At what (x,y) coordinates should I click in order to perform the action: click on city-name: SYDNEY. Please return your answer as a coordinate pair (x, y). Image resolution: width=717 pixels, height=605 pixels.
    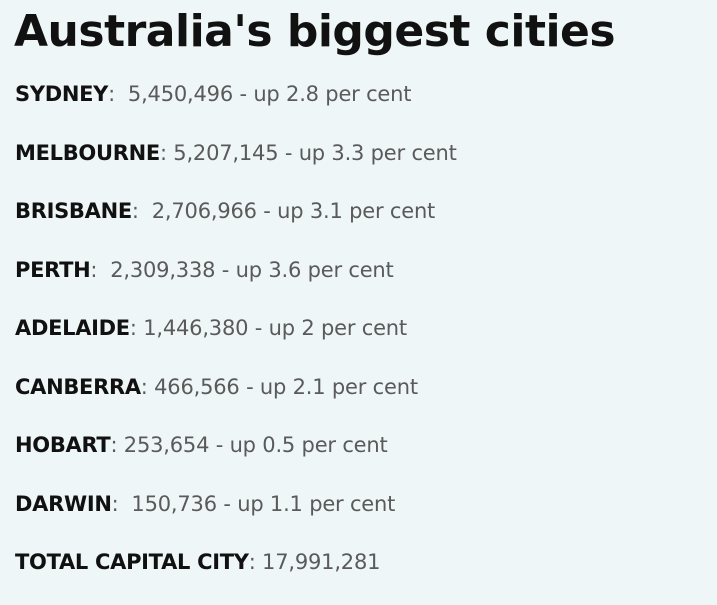
    Looking at the image, I should click on (62, 94).